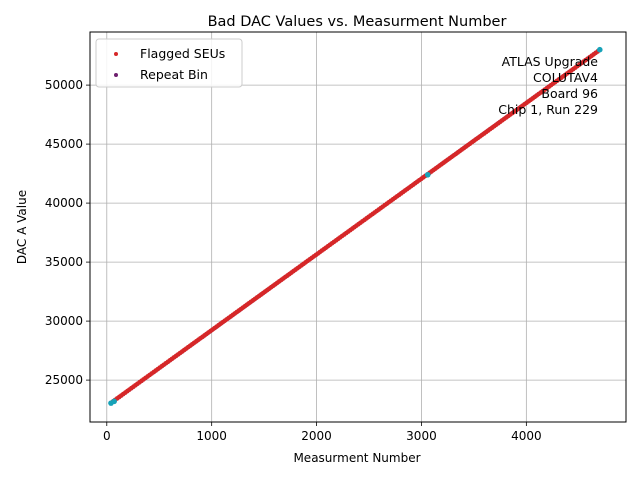 The image size is (640, 485). Describe the element at coordinates (107, 436) in the screenshot. I see `x-tick-label: 0` at that location.